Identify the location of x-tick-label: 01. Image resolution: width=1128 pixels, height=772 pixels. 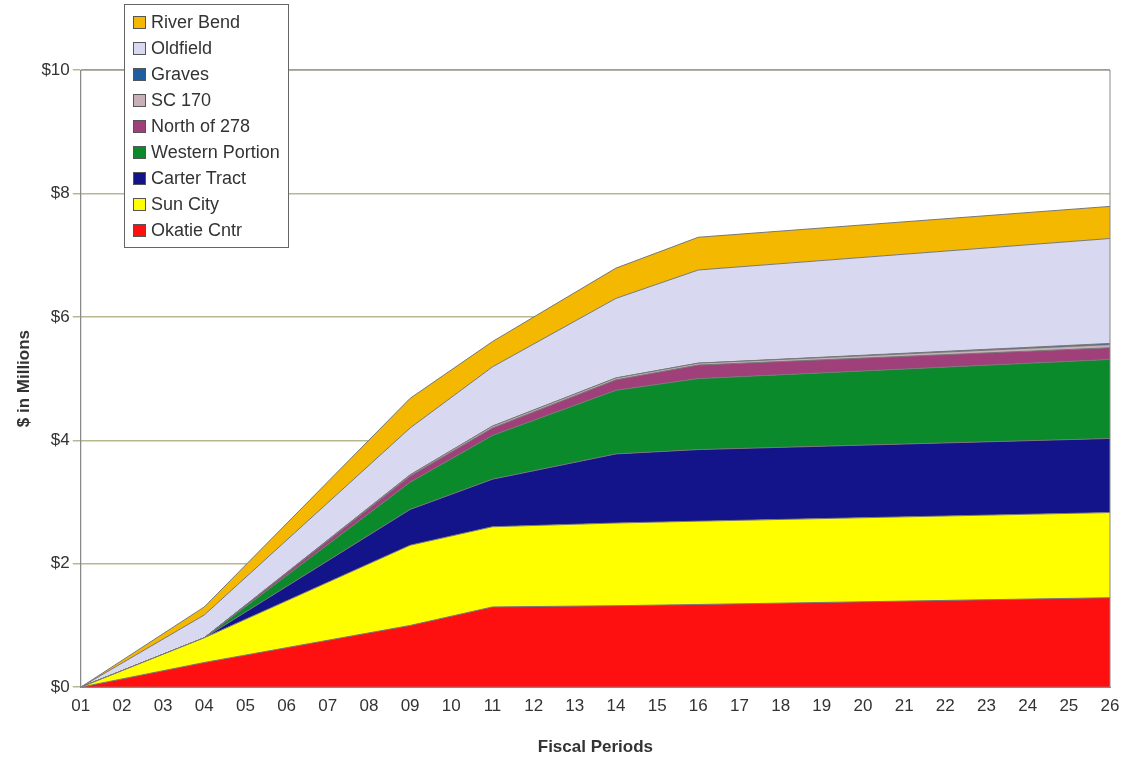
(81, 706).